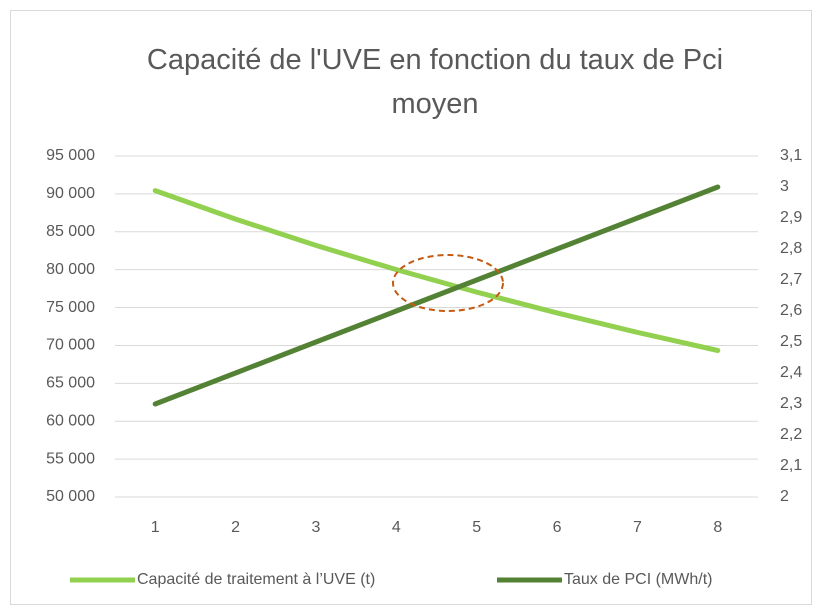  Describe the element at coordinates (791, 403) in the screenshot. I see `y2-tick-label: 2,3` at that location.